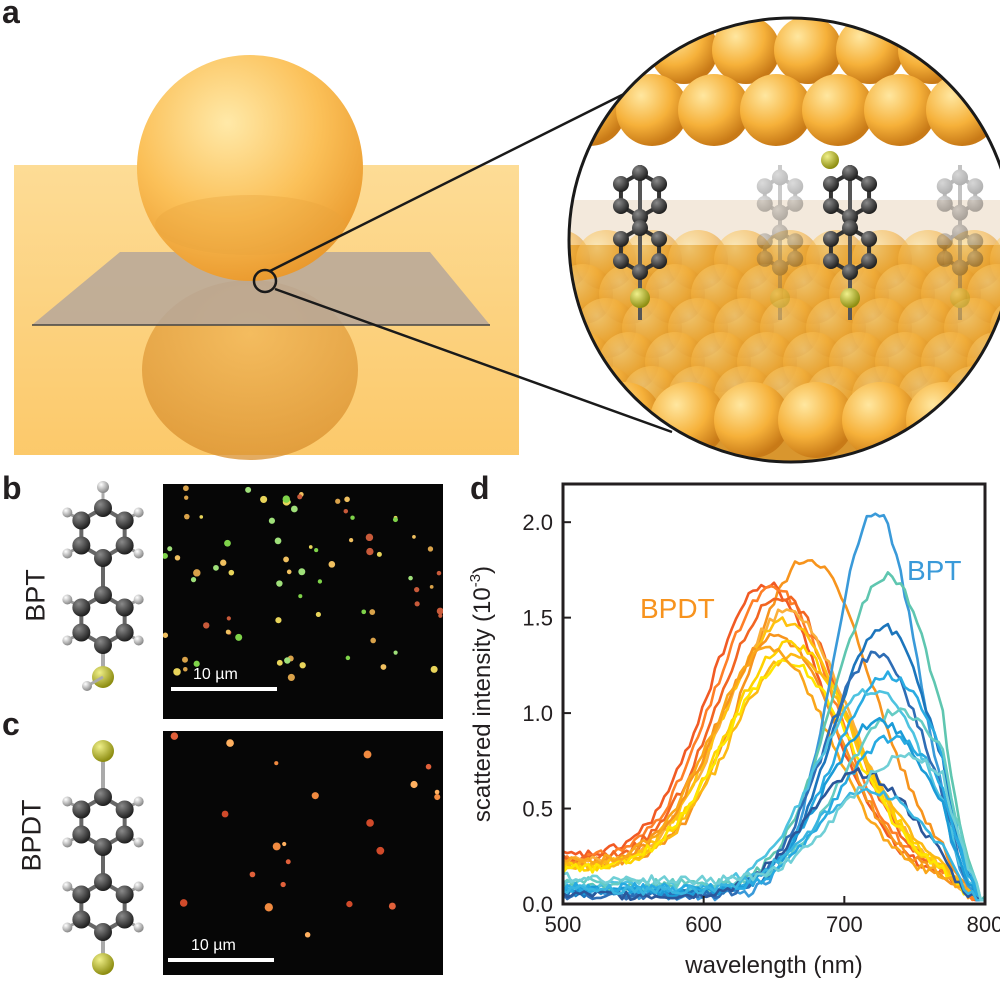 This screenshot has height=988, width=1000. Describe the element at coordinates (103, 586) in the screenshot. I see `bpt-molecule` at that location.